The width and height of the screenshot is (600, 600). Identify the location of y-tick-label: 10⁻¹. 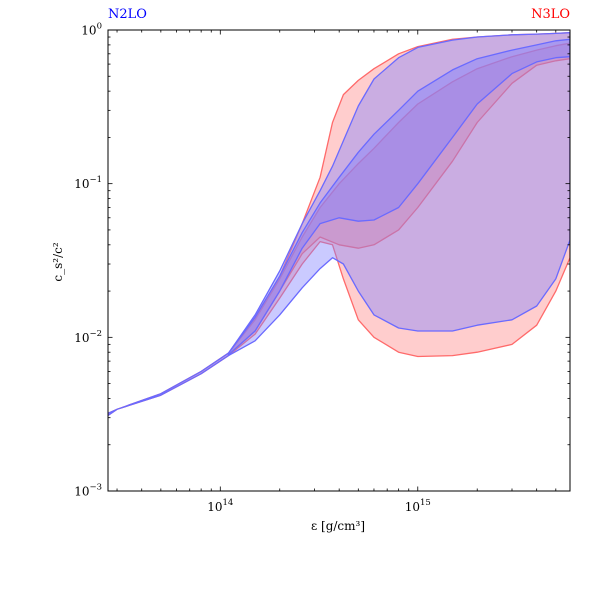
(88, 183).